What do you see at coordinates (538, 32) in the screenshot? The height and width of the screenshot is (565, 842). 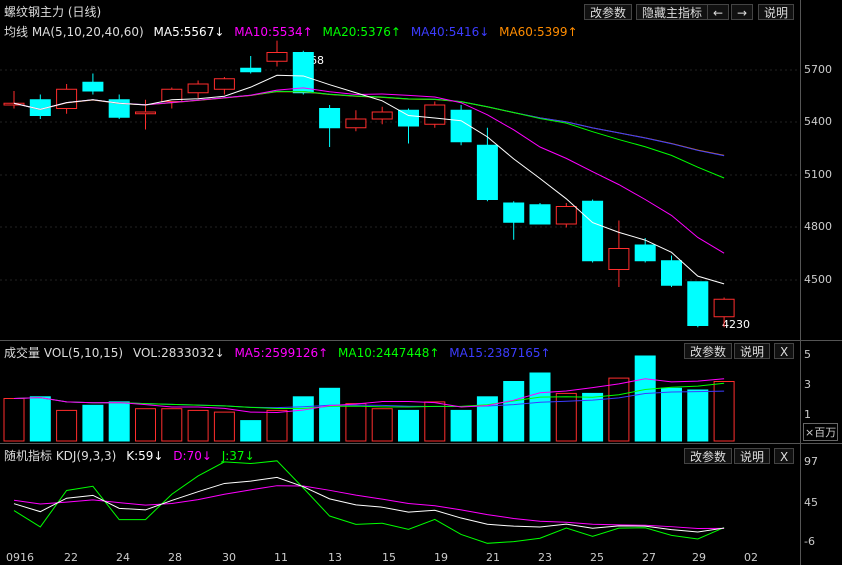 I see `ma60-value: MA60:5399↑` at bounding box center [538, 32].